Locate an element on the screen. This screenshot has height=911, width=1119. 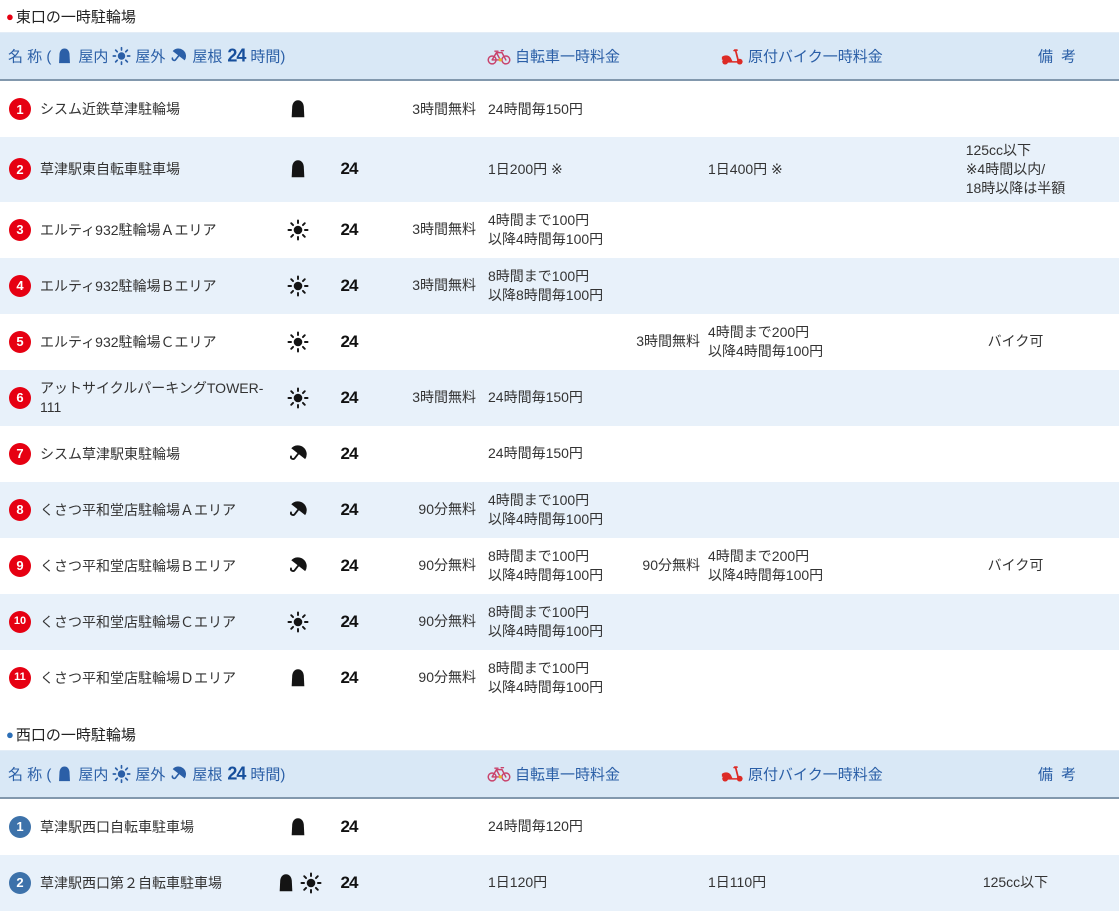
row-number-badge: 1 is located at coordinates (20, 109).